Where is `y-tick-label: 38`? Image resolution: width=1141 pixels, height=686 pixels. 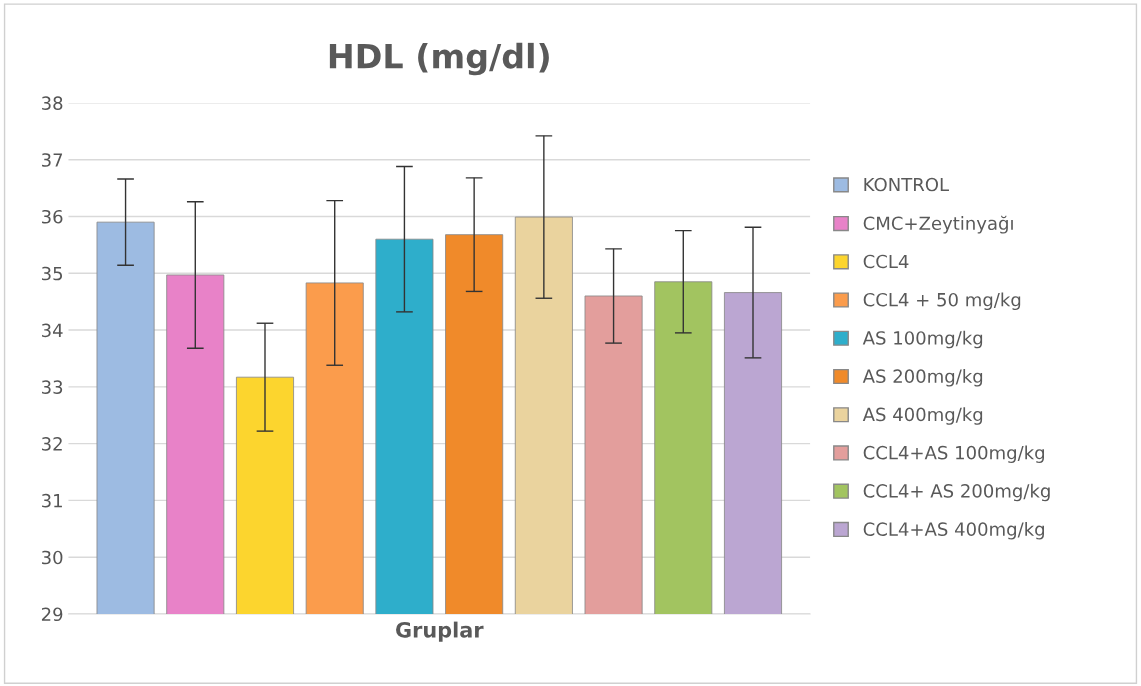
y-tick-label: 38 is located at coordinates (52, 103).